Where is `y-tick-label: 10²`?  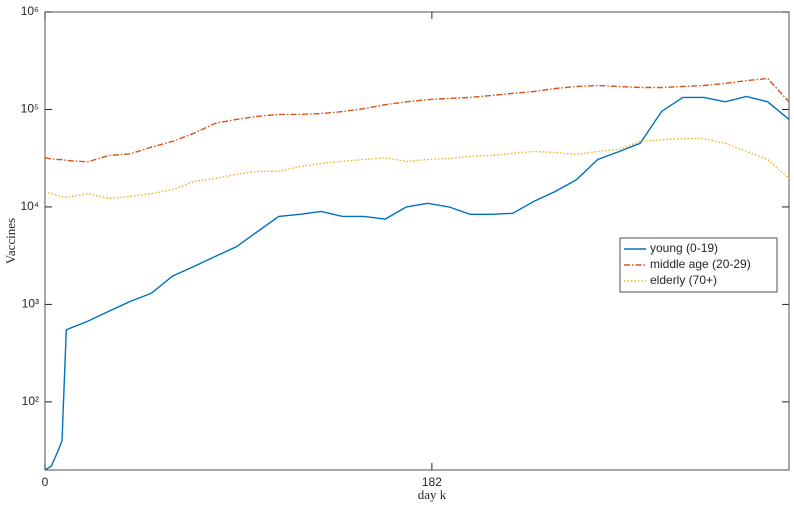
y-tick-label: 10² is located at coordinates (30, 401).